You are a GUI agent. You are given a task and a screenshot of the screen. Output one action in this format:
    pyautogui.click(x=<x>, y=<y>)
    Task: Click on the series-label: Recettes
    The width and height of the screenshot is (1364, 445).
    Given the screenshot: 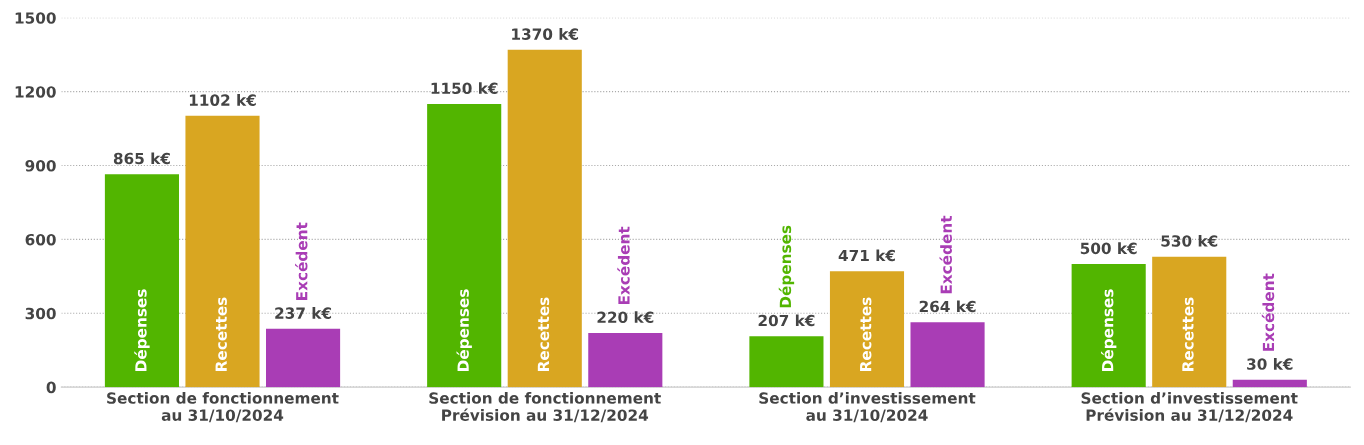 What is the action you would take?
    pyautogui.click(x=221, y=334)
    